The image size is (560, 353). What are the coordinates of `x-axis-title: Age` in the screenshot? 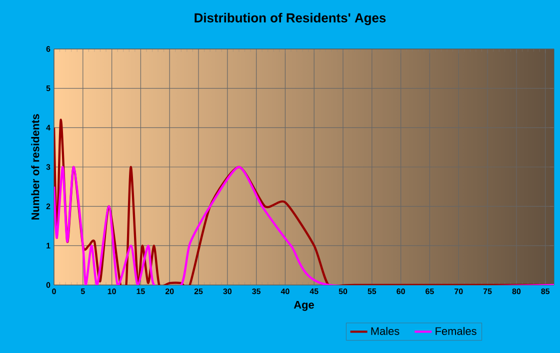 It's located at (304, 306).